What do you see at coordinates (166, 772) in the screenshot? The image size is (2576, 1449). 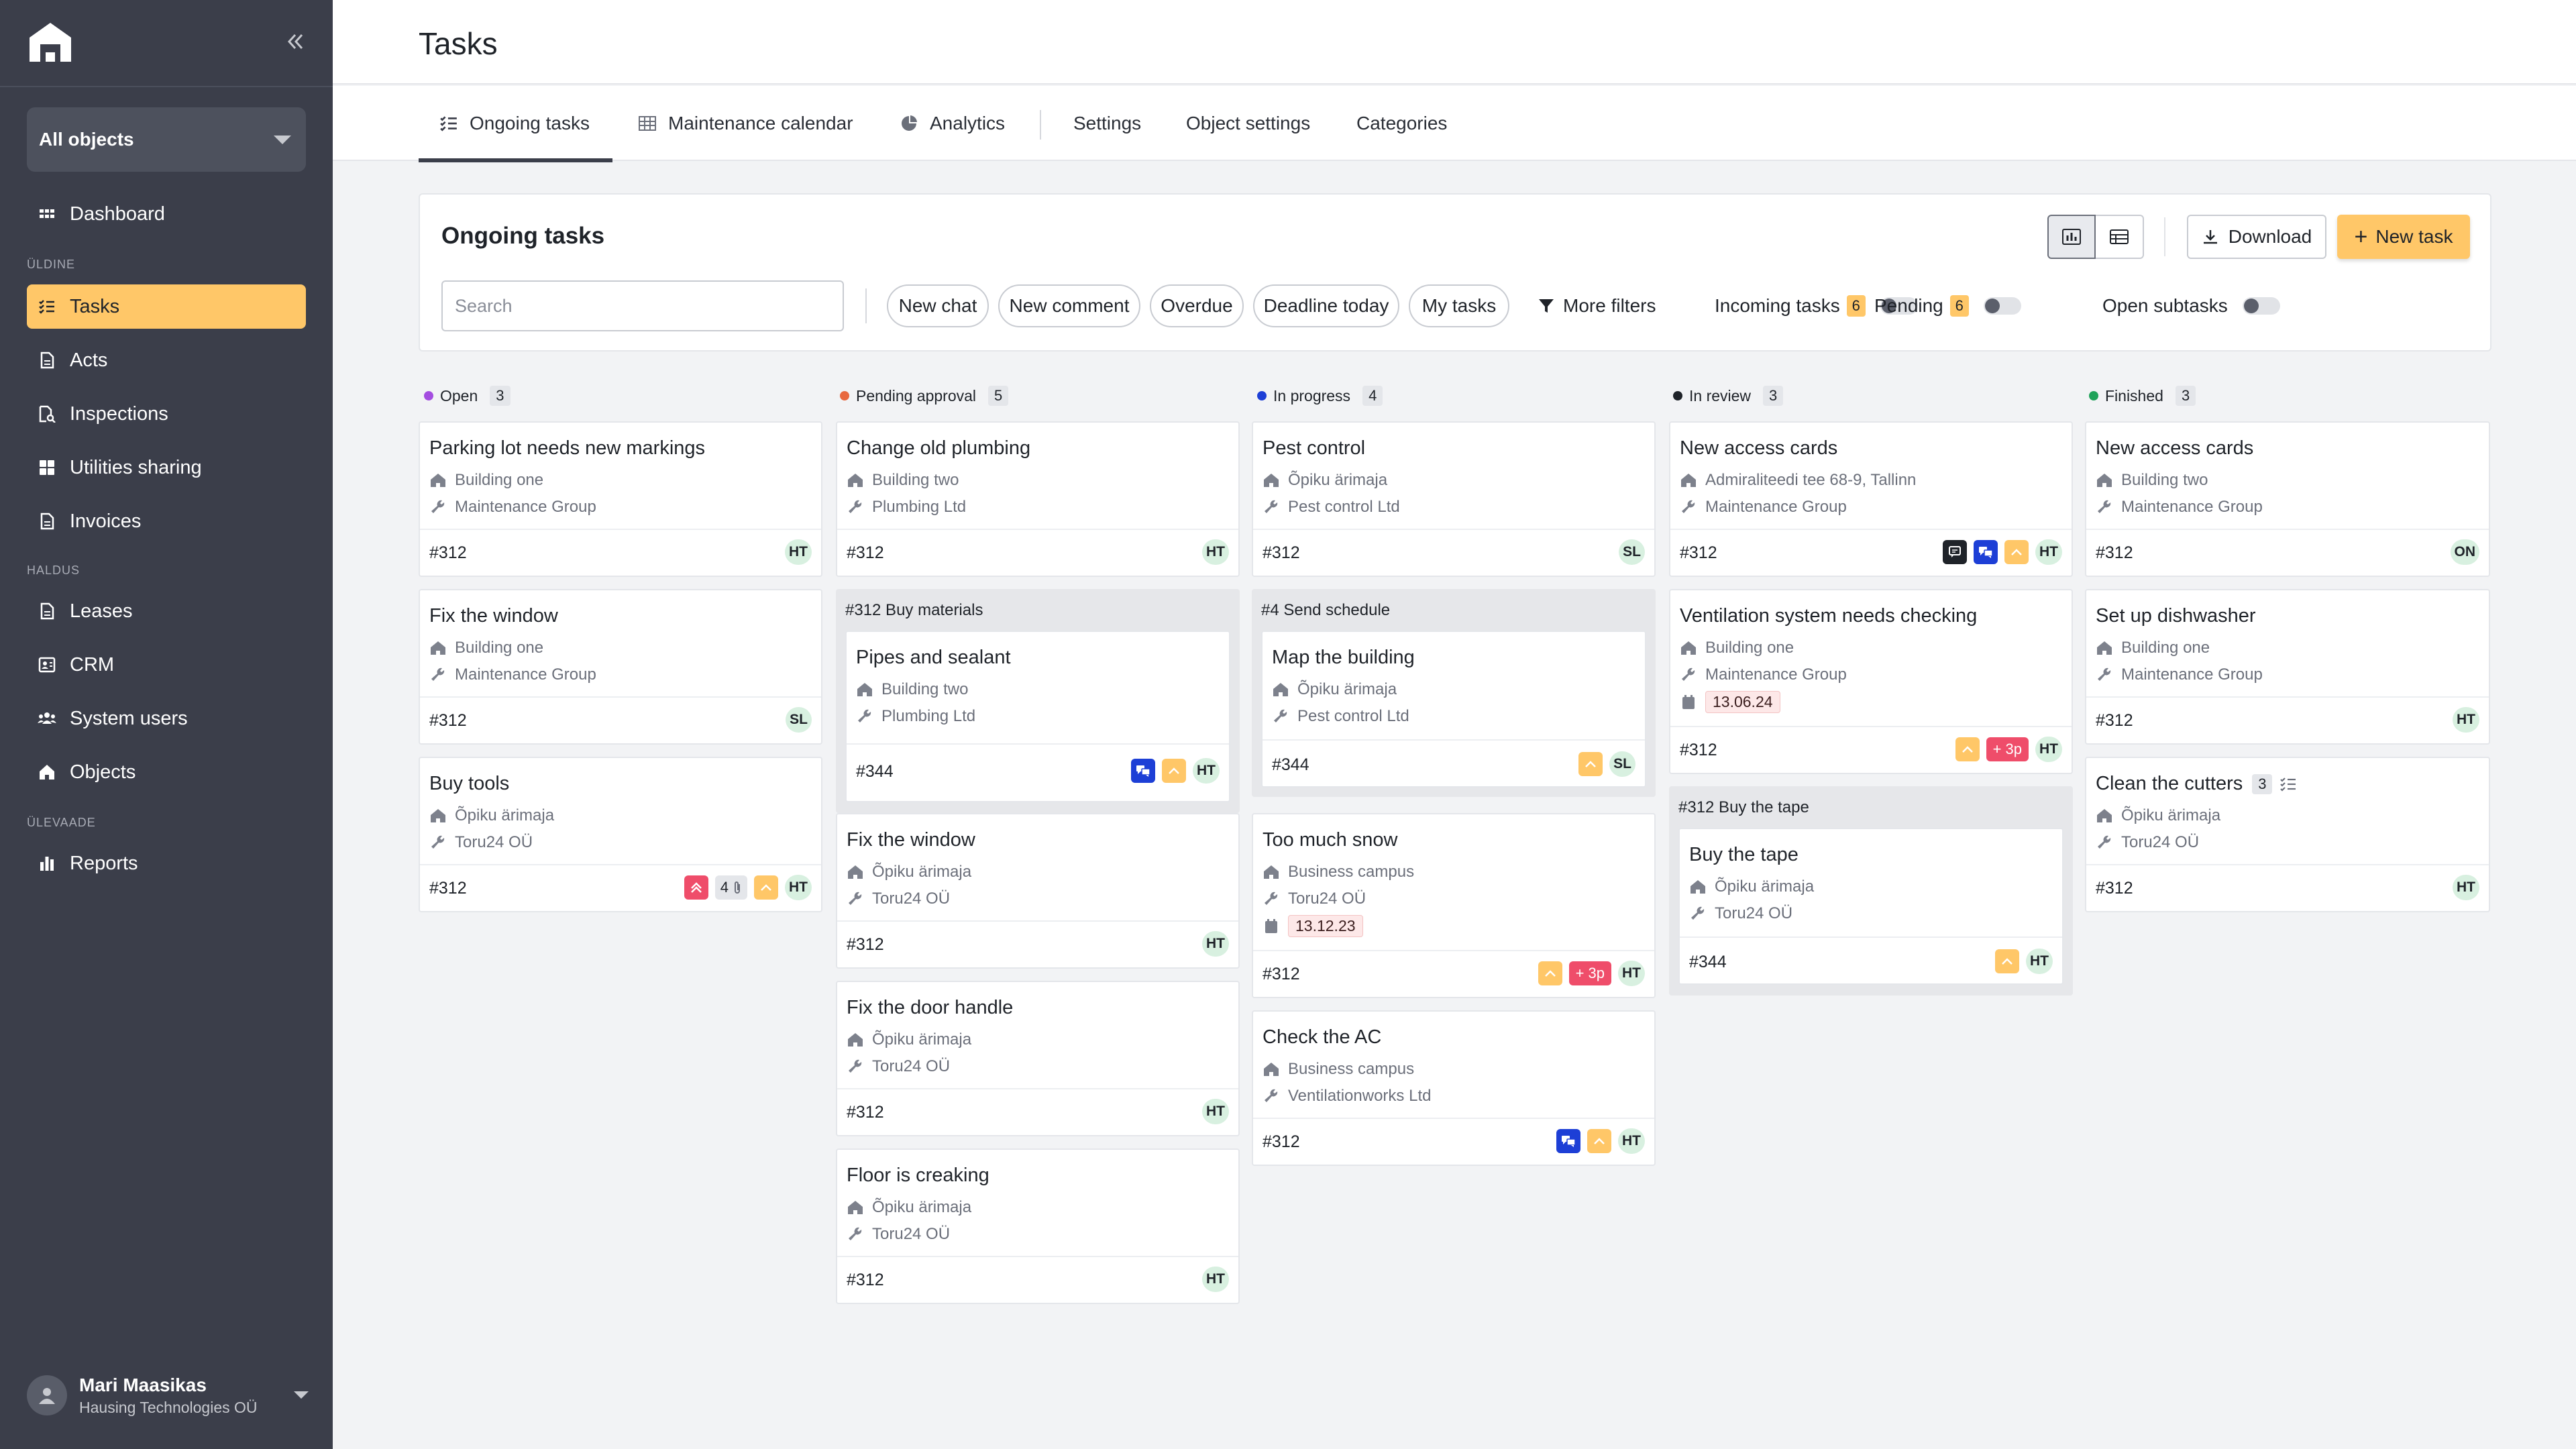 I see `sidebar-item-objects: Objects` at bounding box center [166, 772].